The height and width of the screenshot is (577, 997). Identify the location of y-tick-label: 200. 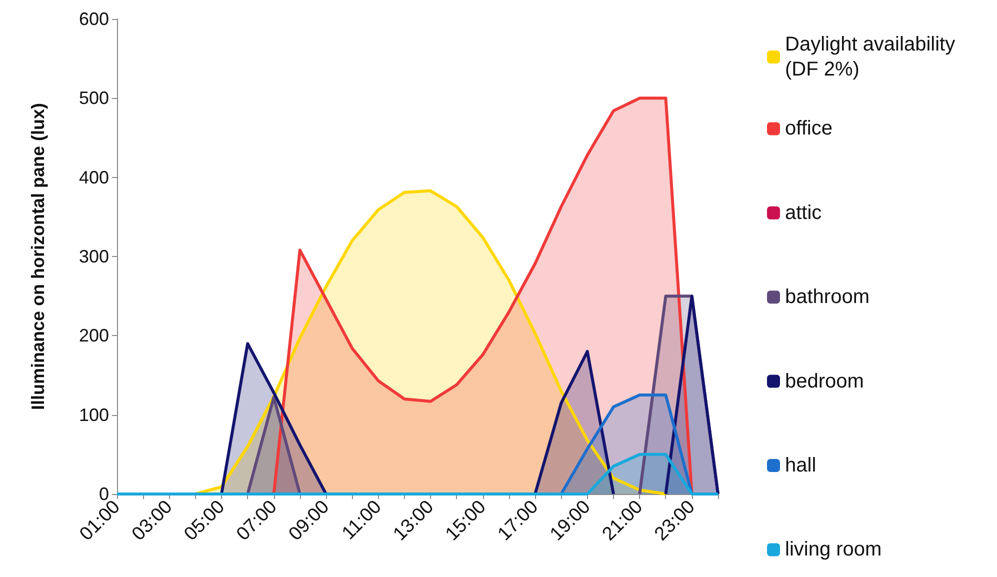
(93, 336).